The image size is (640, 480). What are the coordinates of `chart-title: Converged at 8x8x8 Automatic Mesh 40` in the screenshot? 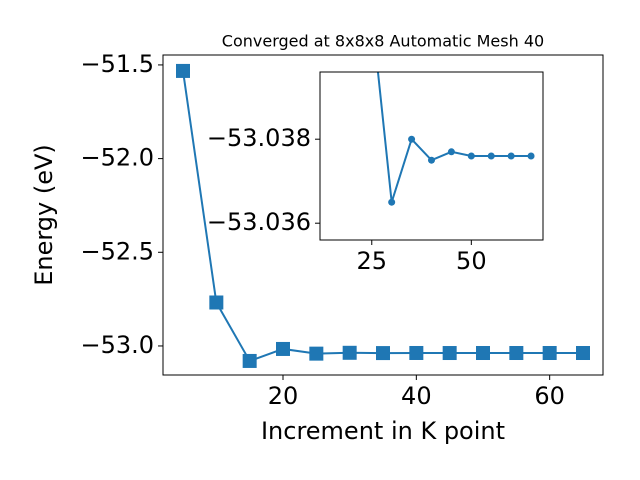 It's located at (383, 41).